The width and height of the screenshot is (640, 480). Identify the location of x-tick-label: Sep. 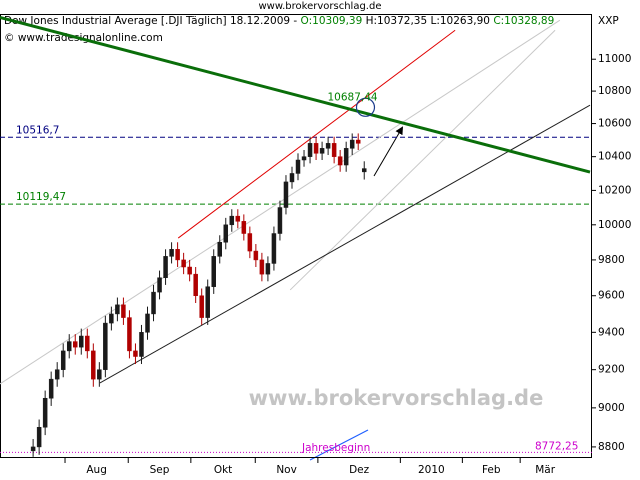
(160, 470).